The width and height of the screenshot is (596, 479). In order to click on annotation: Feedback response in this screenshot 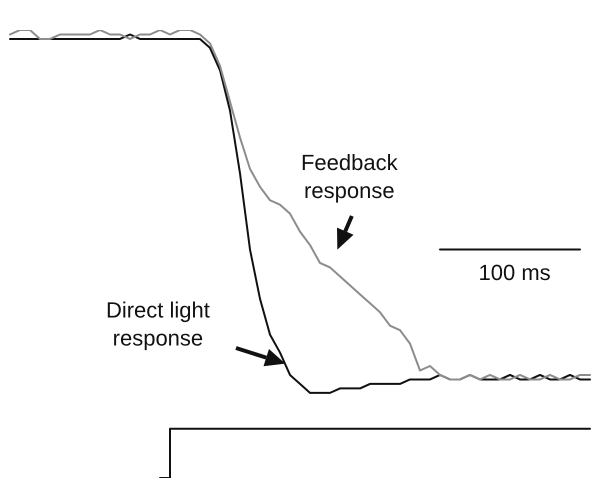, I will do `click(349, 176)`.